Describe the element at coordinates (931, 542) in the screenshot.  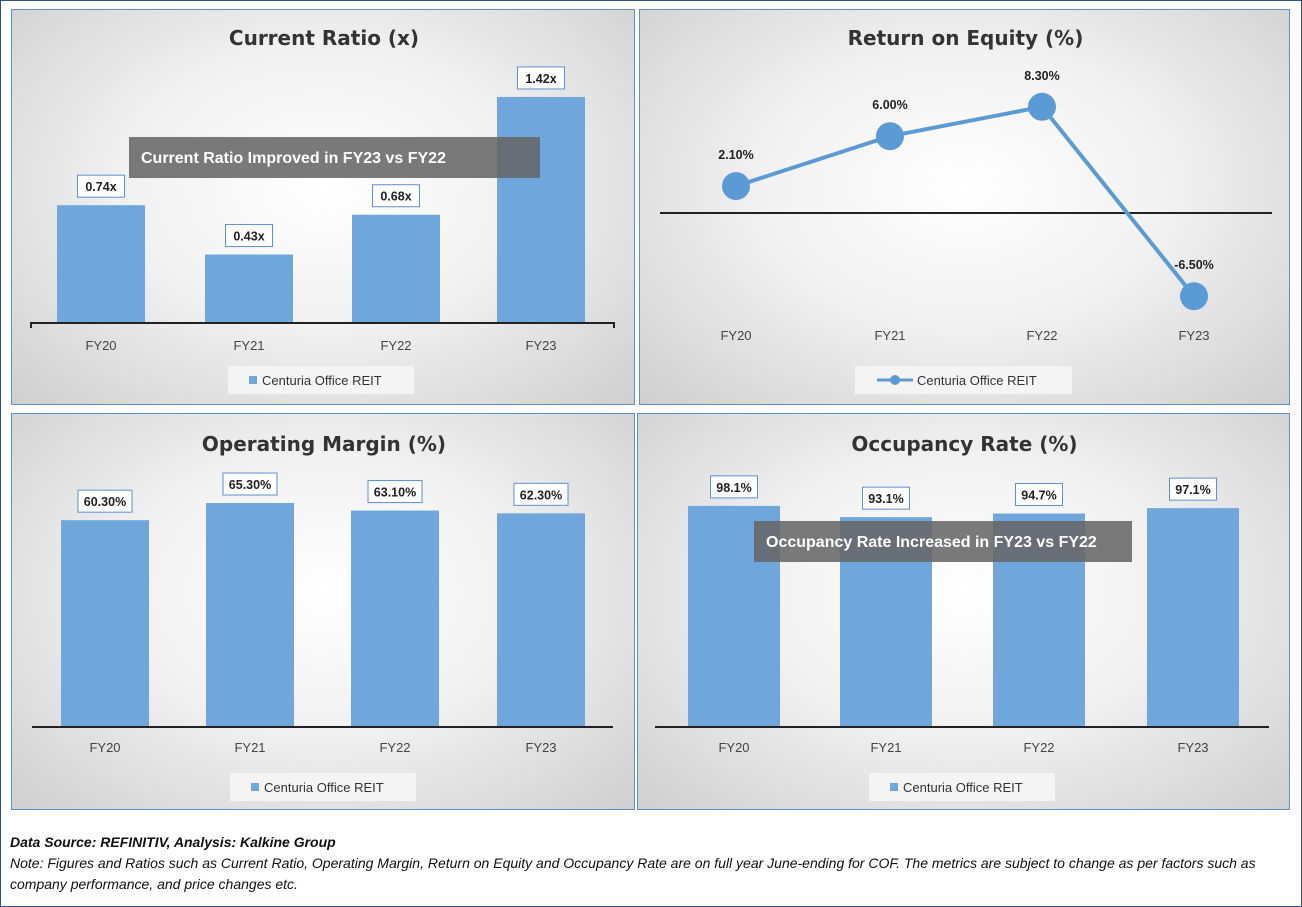
I see `annotation-text: Occupancy Rate Increased in FY23 vs FY22` at that location.